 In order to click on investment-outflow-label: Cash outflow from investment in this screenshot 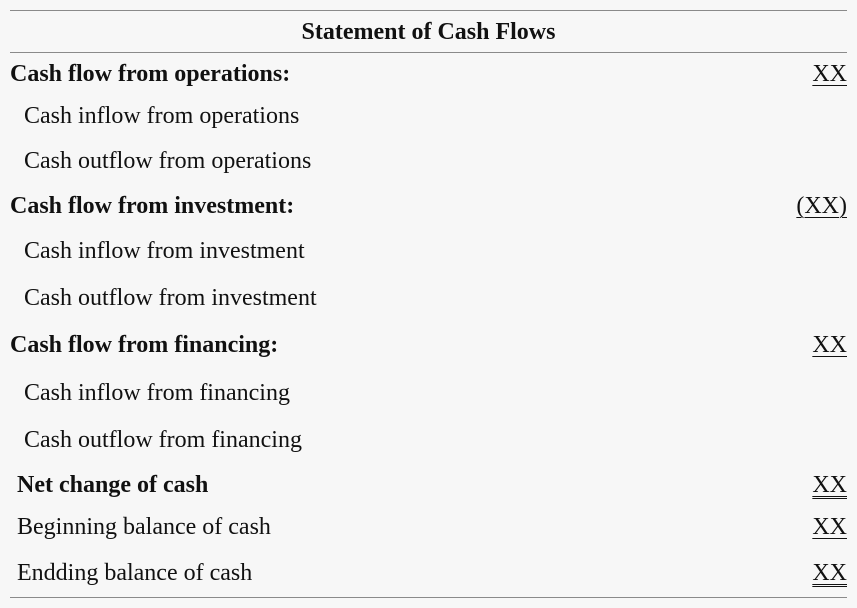, I will do `click(170, 298)`.